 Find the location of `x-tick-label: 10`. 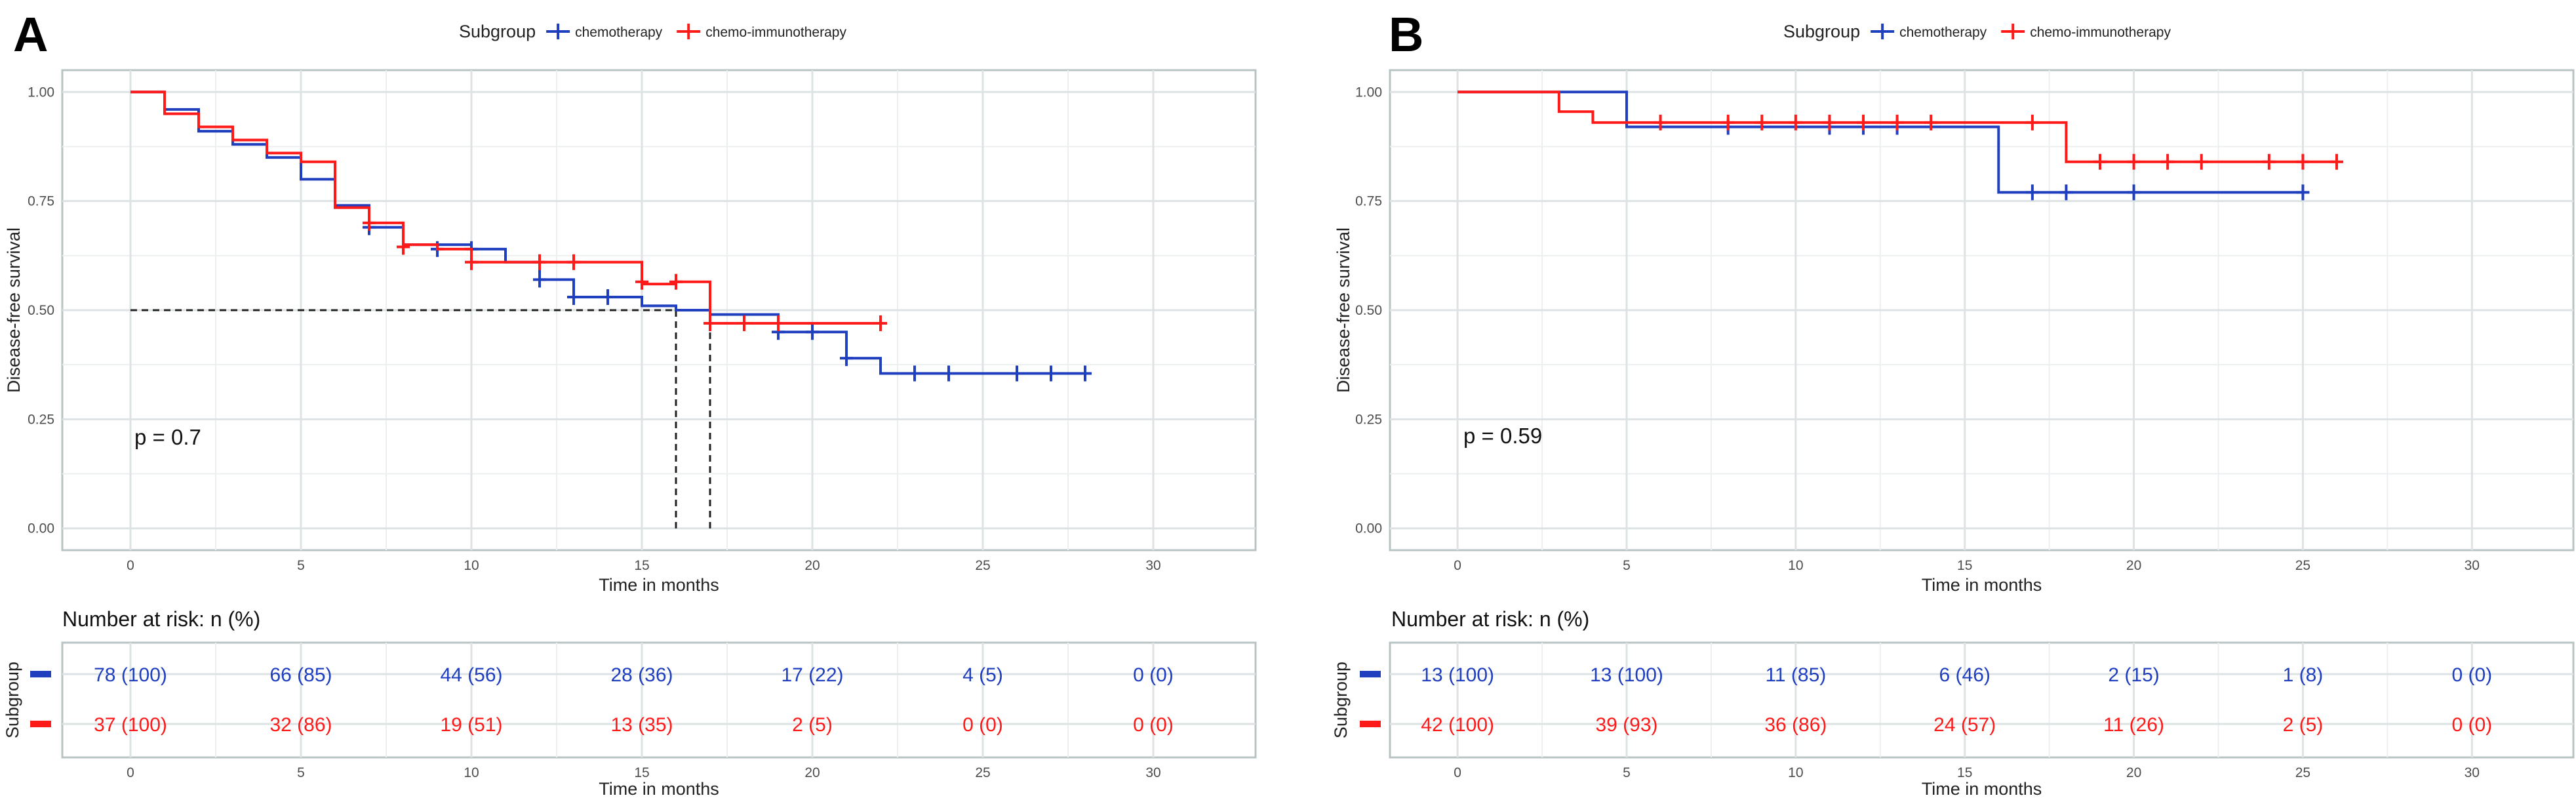

x-tick-label: 10 is located at coordinates (471, 565).